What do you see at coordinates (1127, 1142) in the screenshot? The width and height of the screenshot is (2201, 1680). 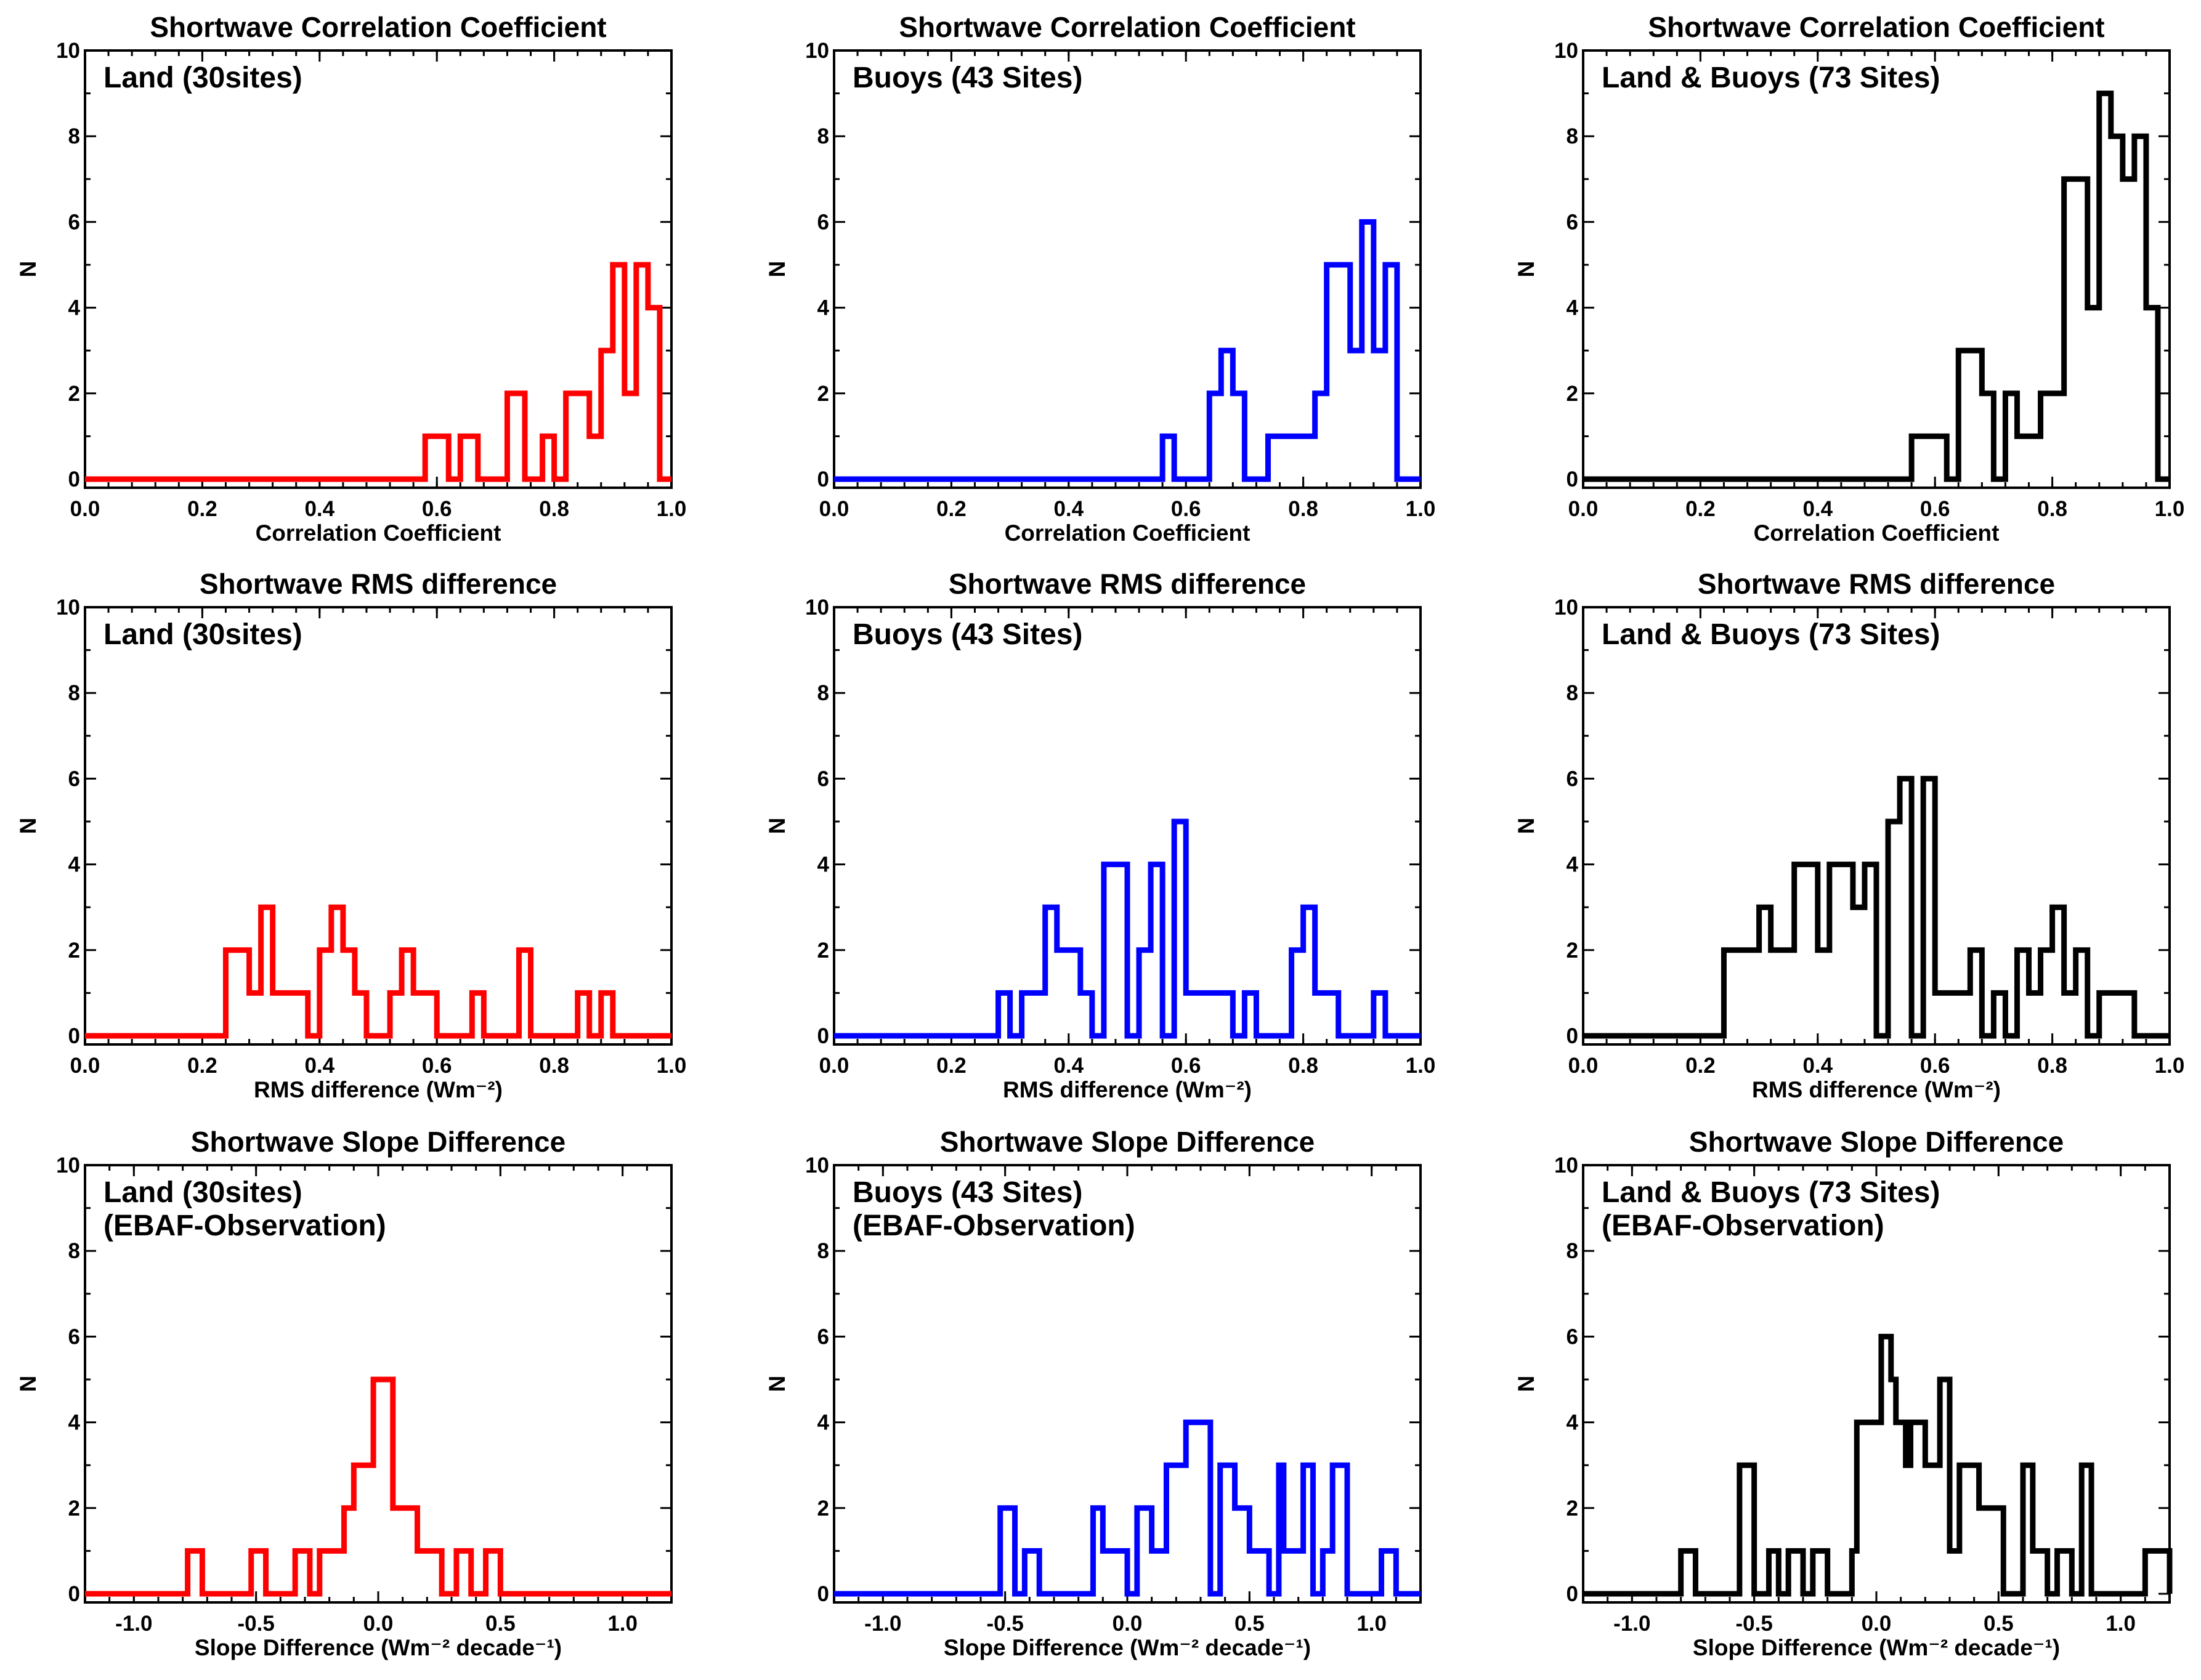 I see `panel-title: Shortwave Slope Difference` at bounding box center [1127, 1142].